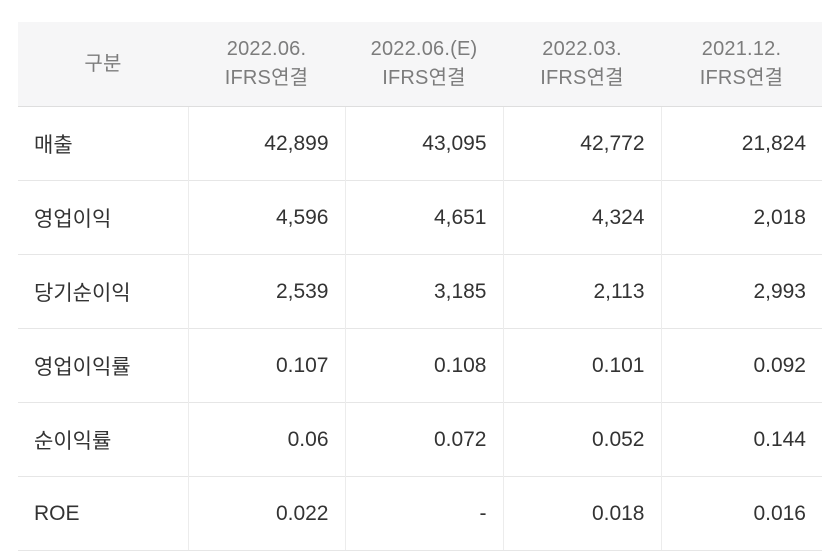 Image resolution: width=840 pixels, height=551 pixels. Describe the element at coordinates (103, 365) in the screenshot. I see `row-label: 영업이익률` at that location.